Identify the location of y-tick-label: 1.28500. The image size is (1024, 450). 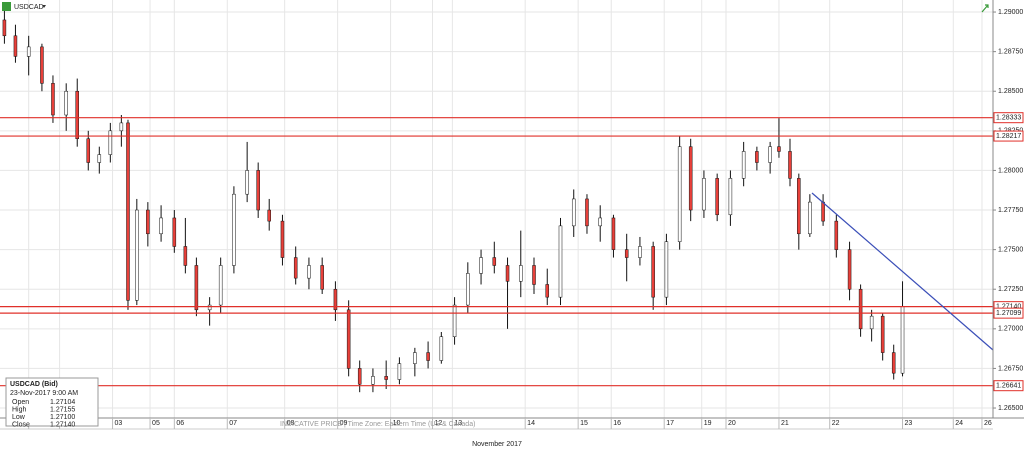
(1010, 91).